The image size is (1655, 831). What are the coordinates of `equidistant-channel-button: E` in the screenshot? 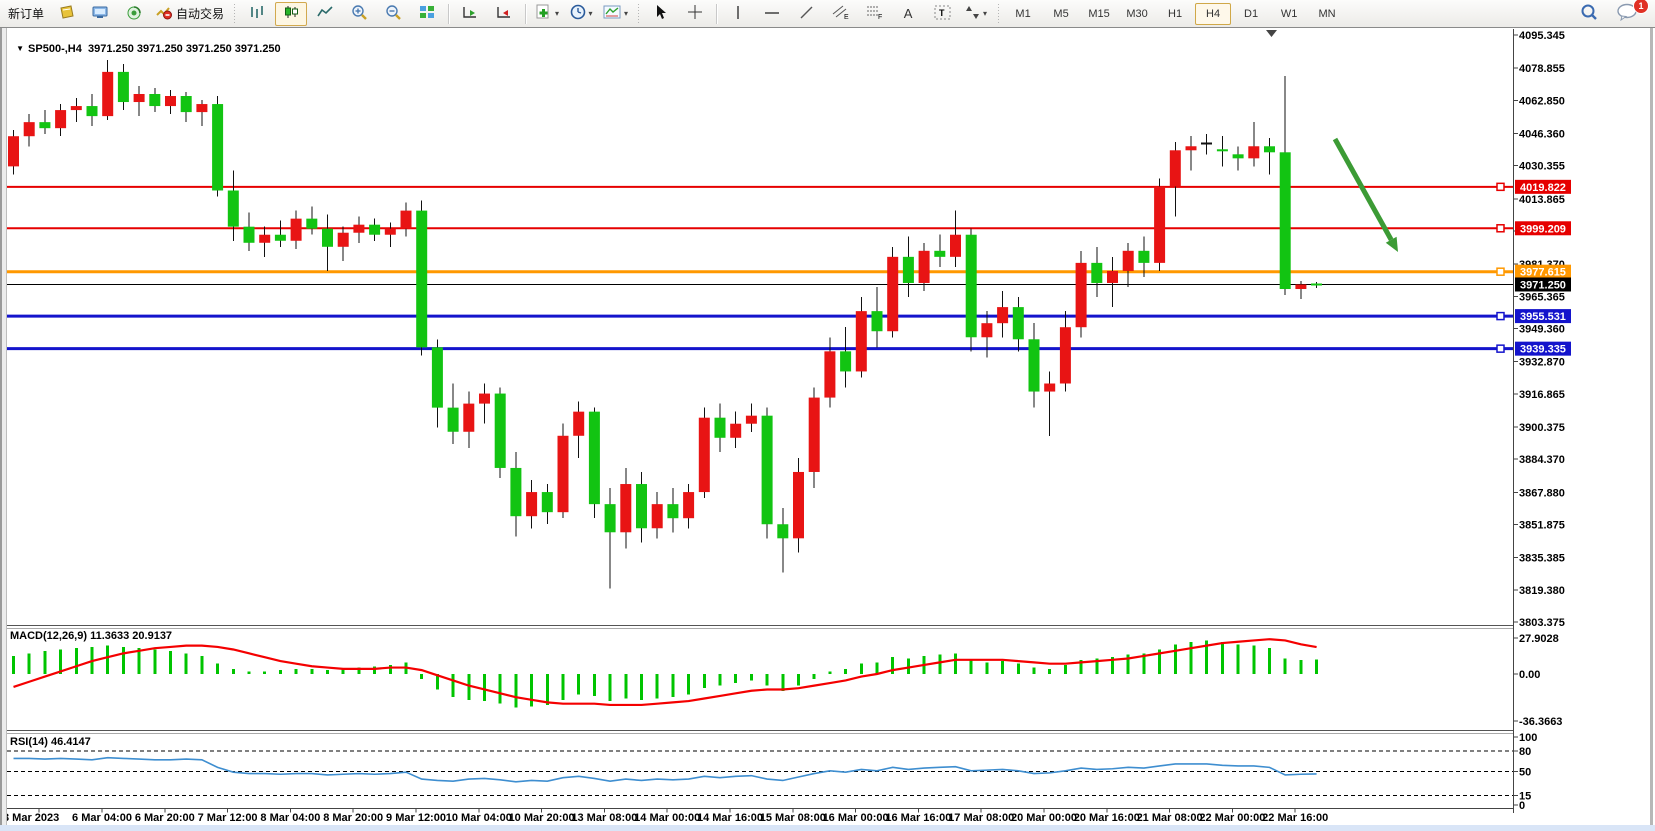 It's located at (840, 14).